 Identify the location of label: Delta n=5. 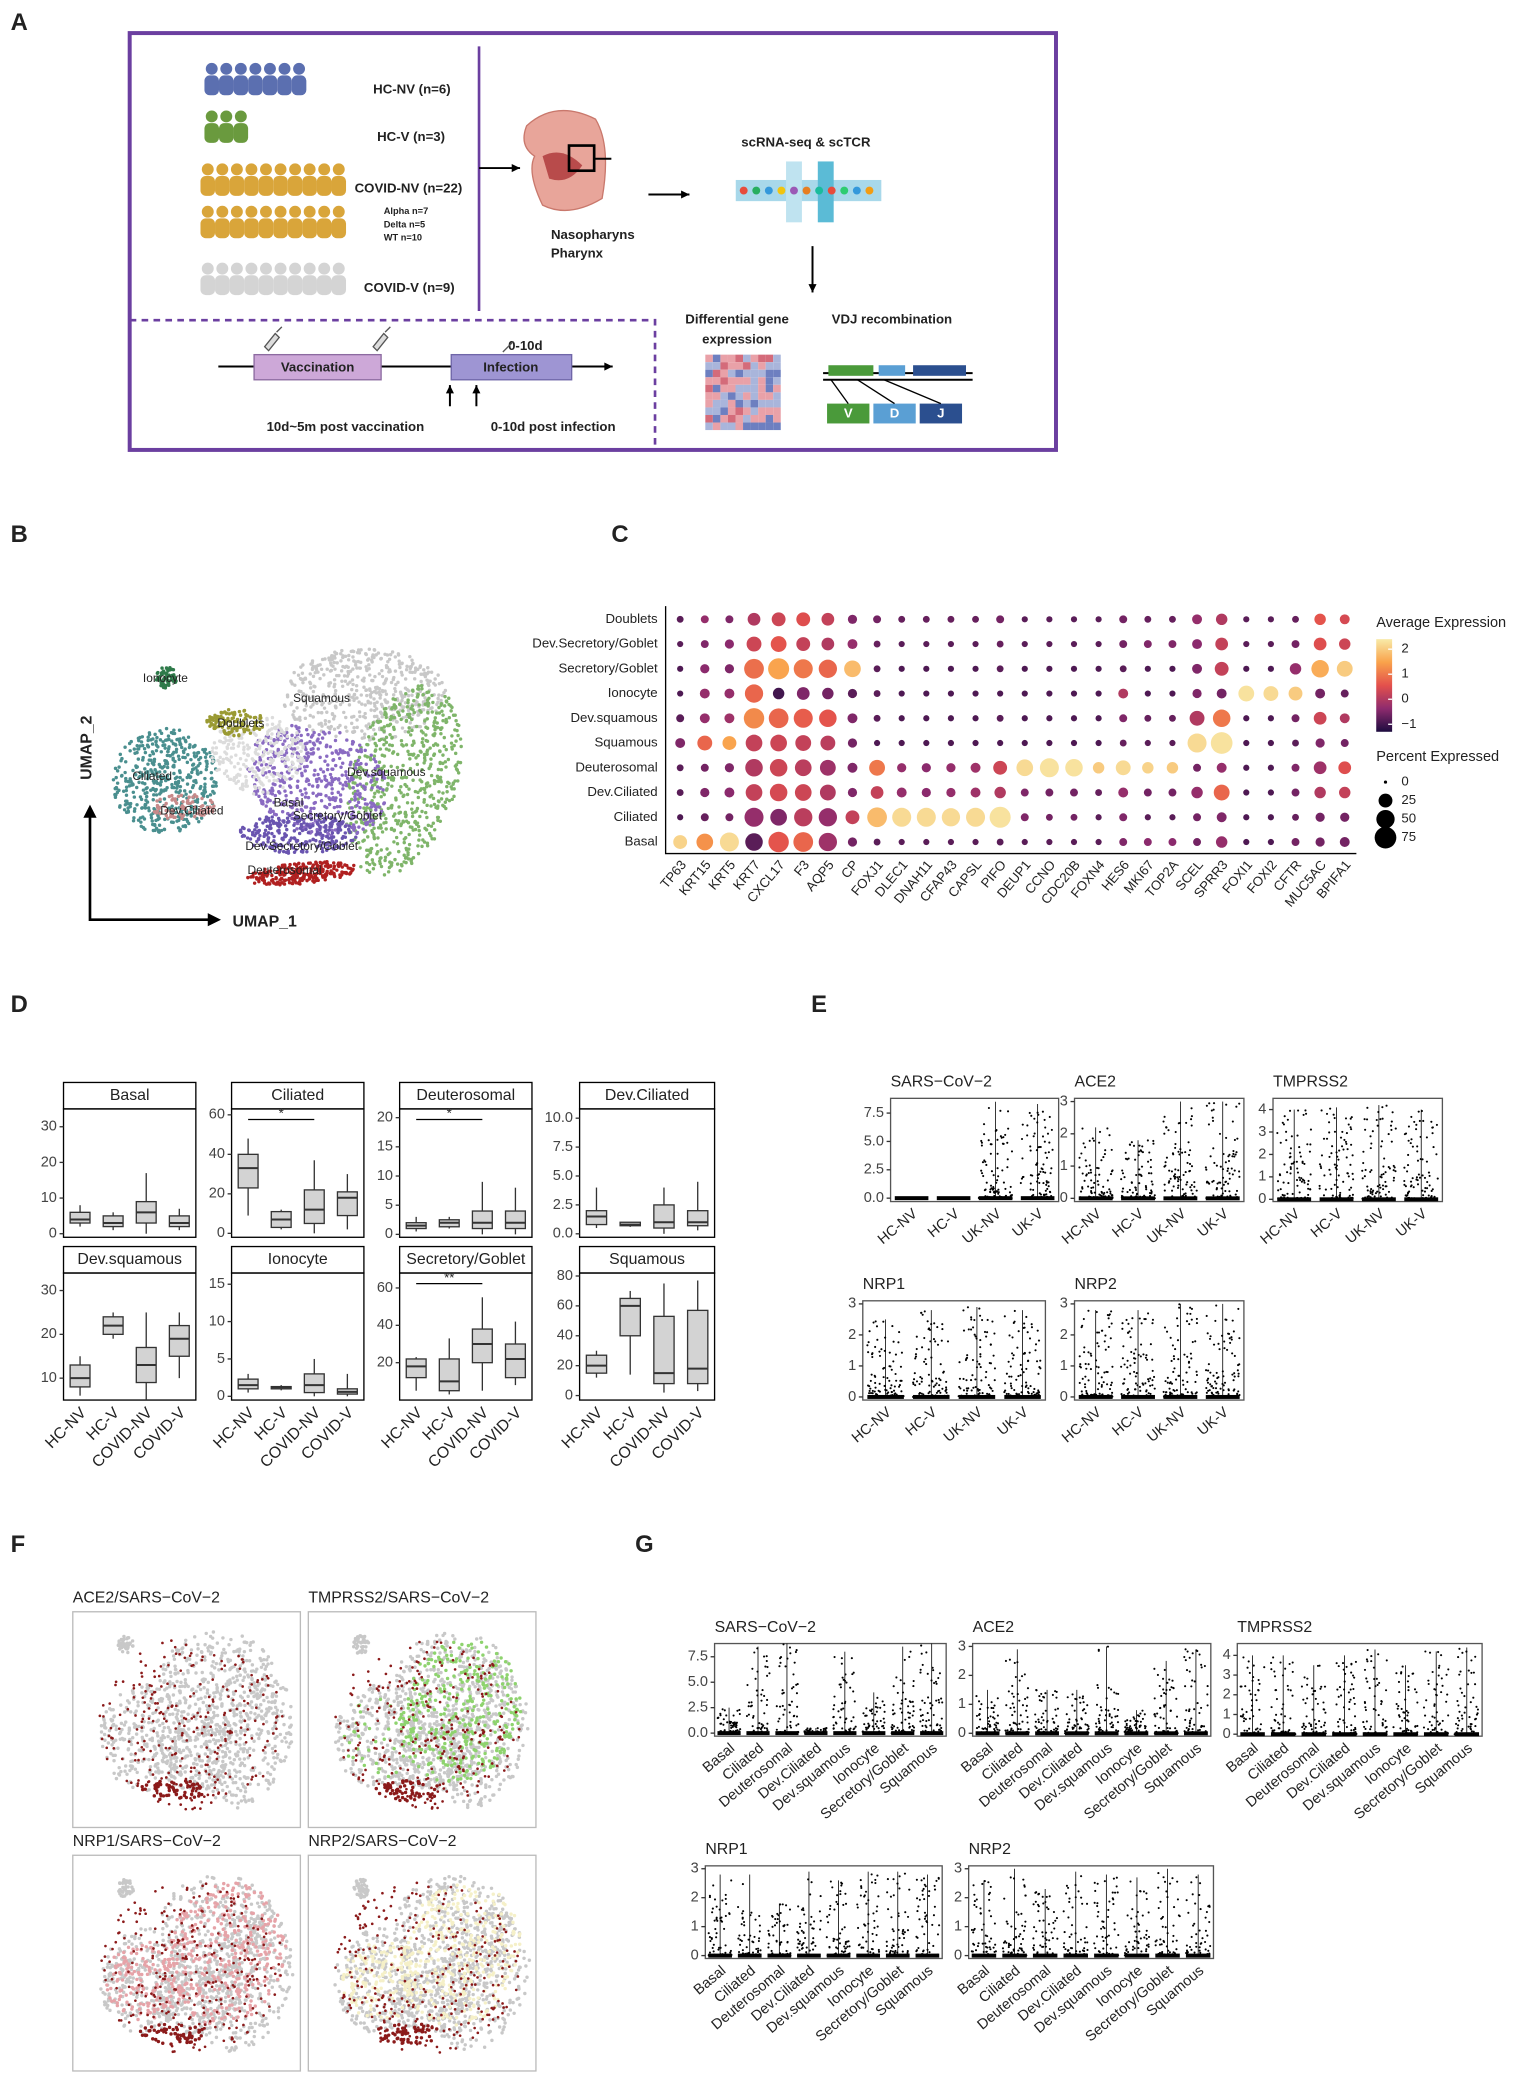
(404, 224).